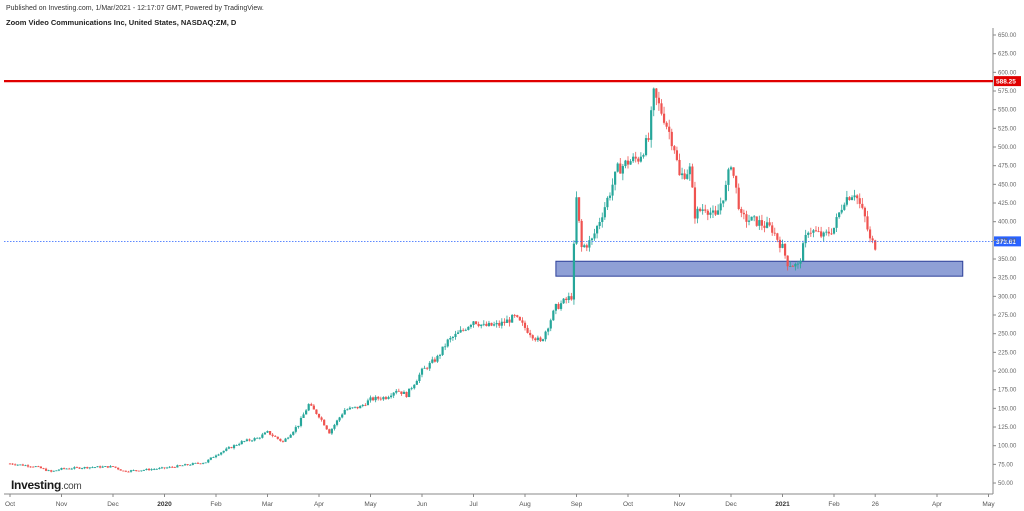 This screenshot has width=1024, height=511. What do you see at coordinates (268, 504) in the screenshot?
I see `x-tick-label: Mar` at bounding box center [268, 504].